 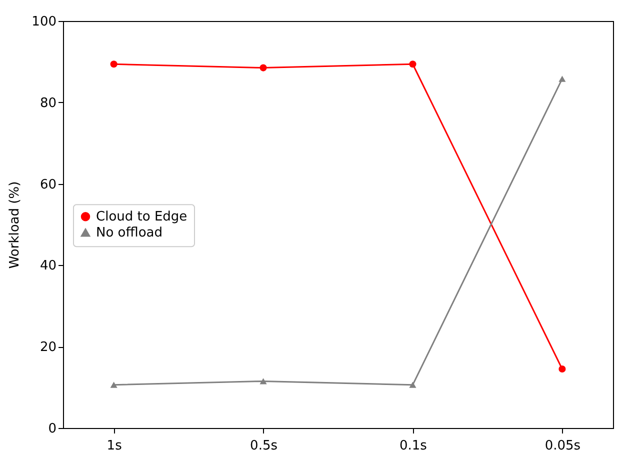 I want to click on y-tick-label: 60, so click(x=48, y=184).